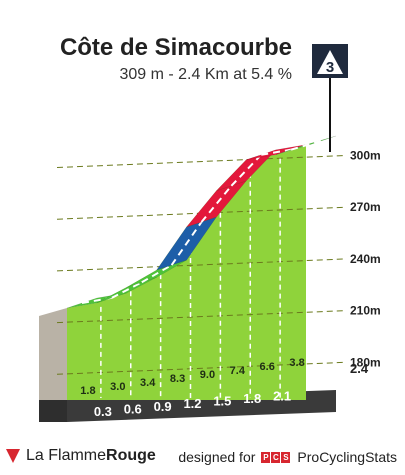 This screenshot has height=475, width=405. What do you see at coordinates (131, 455) in the screenshot?
I see `brand-bold: Rouge` at bounding box center [131, 455].